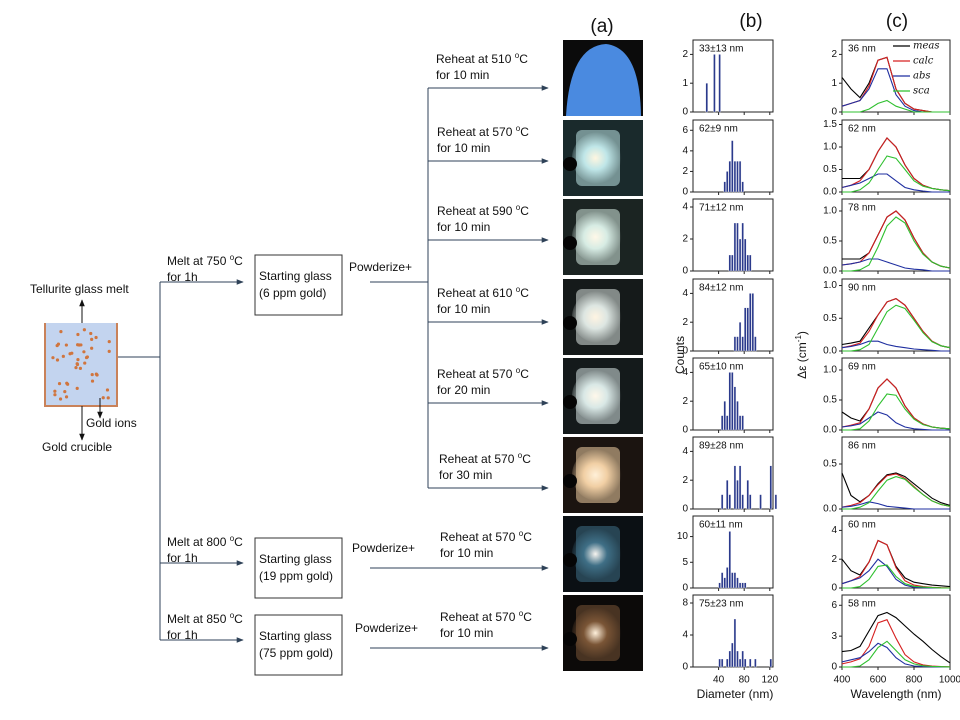 The image size is (960, 720). Describe the element at coordinates (79, 289) in the screenshot. I see `source-label: Tellurite glass melt` at that location.